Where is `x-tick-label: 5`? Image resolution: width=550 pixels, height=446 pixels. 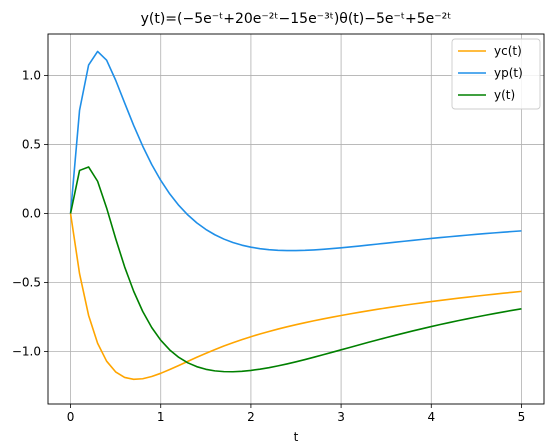
x-tick-label: 5 is located at coordinates (522, 417).